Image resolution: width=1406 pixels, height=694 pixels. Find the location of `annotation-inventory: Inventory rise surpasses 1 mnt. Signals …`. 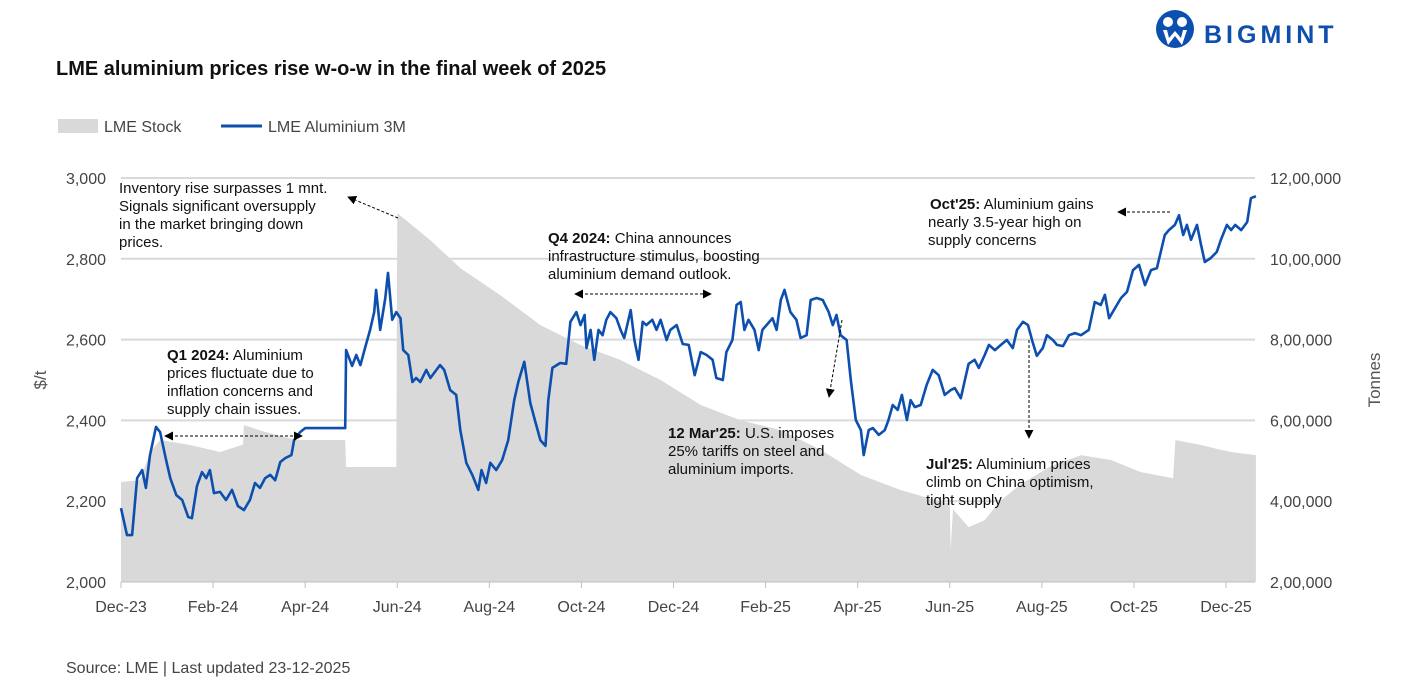

annotation-inventory: Inventory rise surpasses 1 mnt. Signals … is located at coordinates (259, 215).